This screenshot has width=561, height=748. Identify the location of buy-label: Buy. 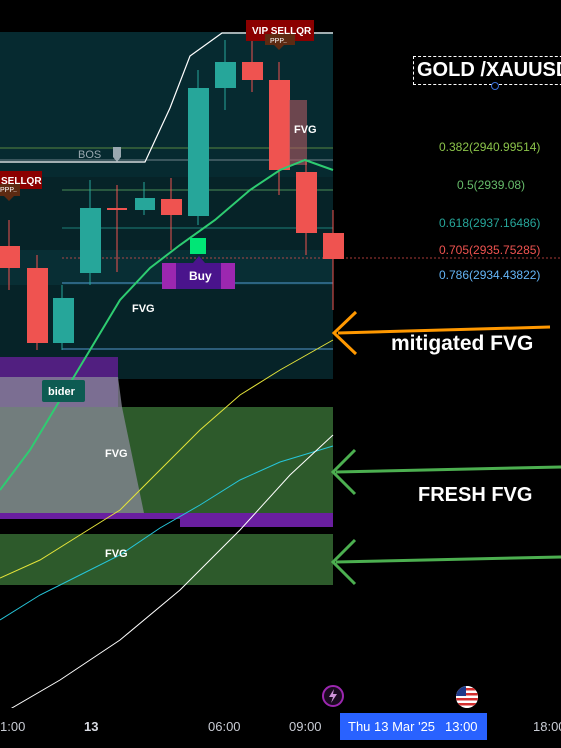
(200, 276).